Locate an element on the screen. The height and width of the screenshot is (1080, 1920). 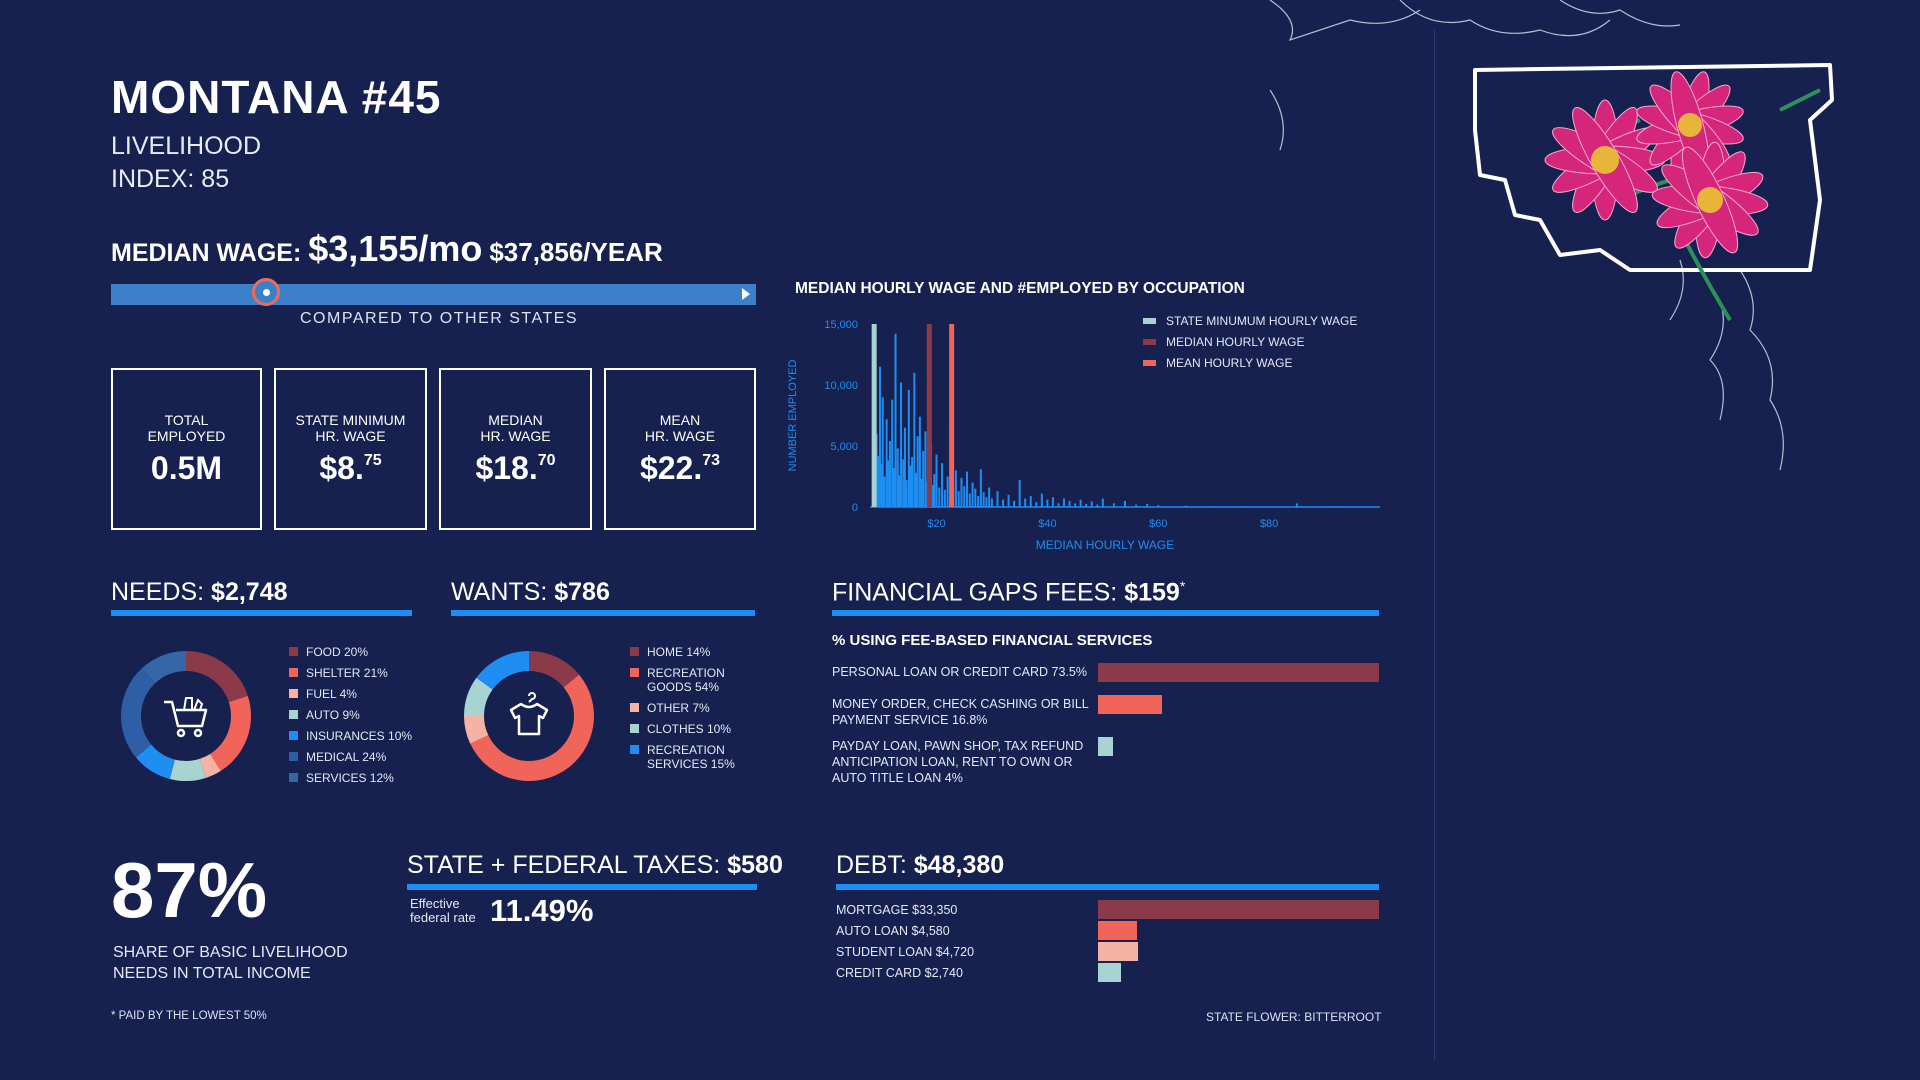
y-tick-label: 0 is located at coordinates (855, 508).